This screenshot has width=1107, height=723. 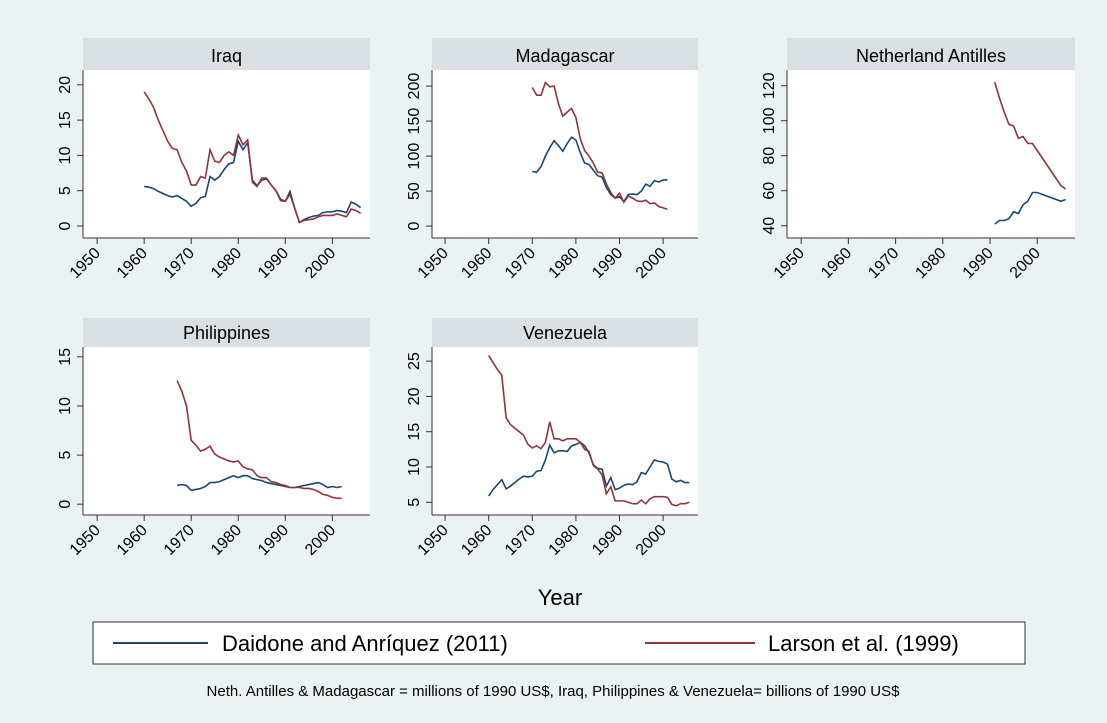 I want to click on y-tick-label: 50, so click(x=414, y=191).